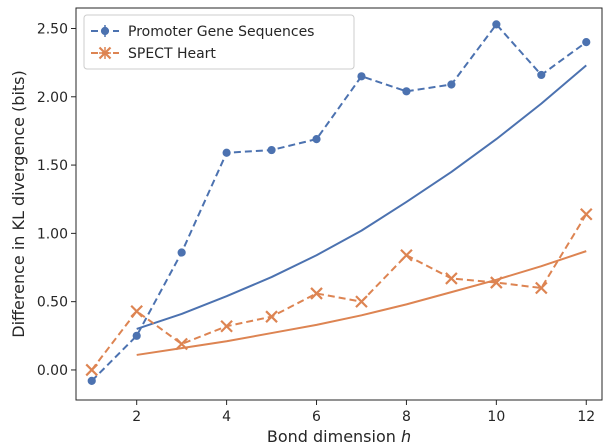  I want to click on x-tick-label: 8, so click(406, 417).